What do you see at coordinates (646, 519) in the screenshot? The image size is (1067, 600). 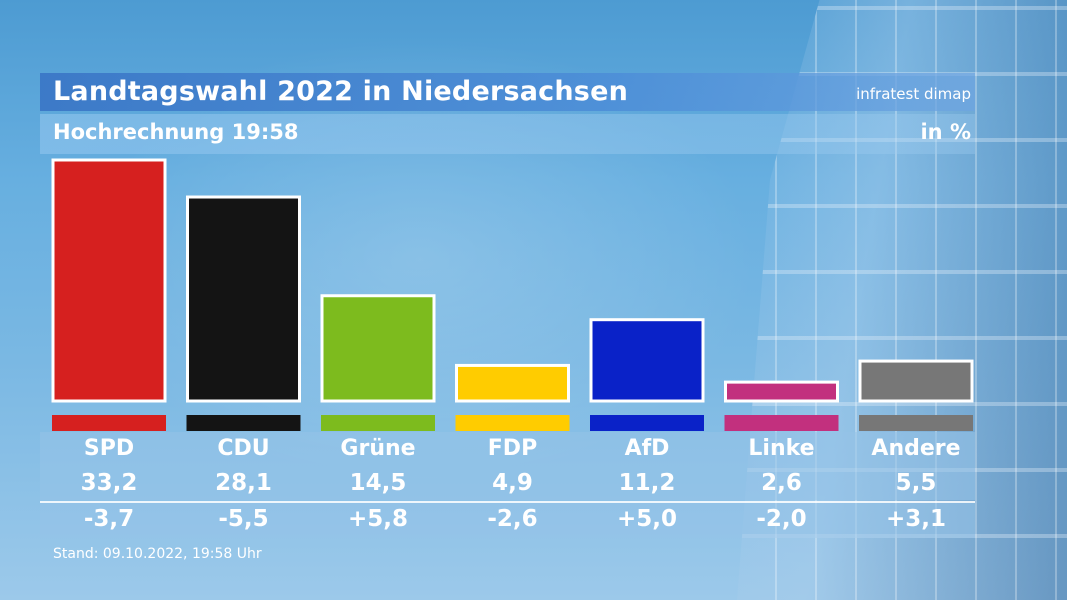 I see `diff-label-afd: +5,0` at bounding box center [646, 519].